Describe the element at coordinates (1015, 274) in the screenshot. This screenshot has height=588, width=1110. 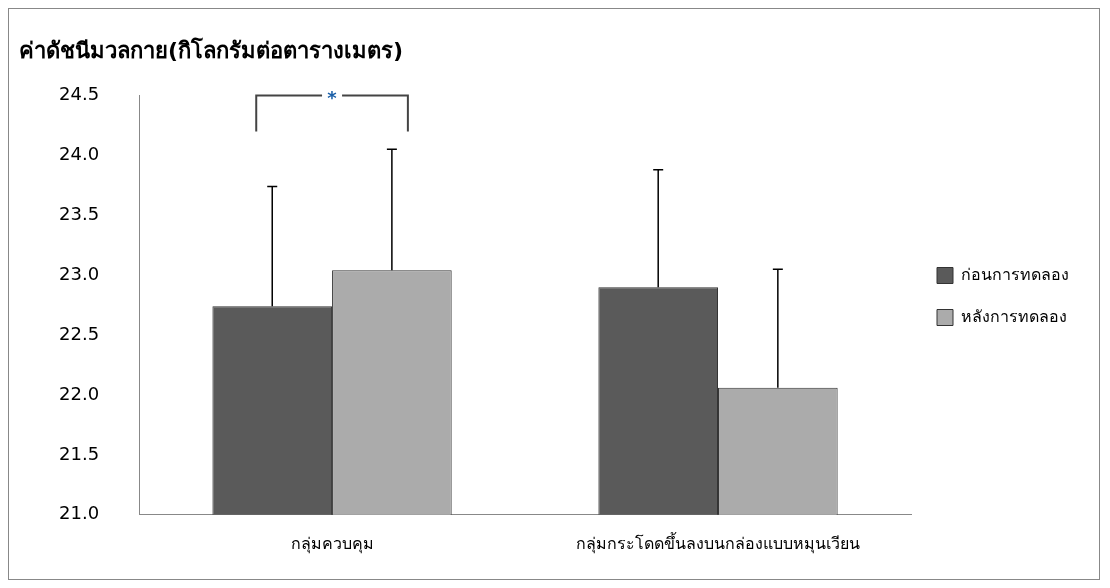
I see `legend-label: ก่อนการทดลอง` at that location.